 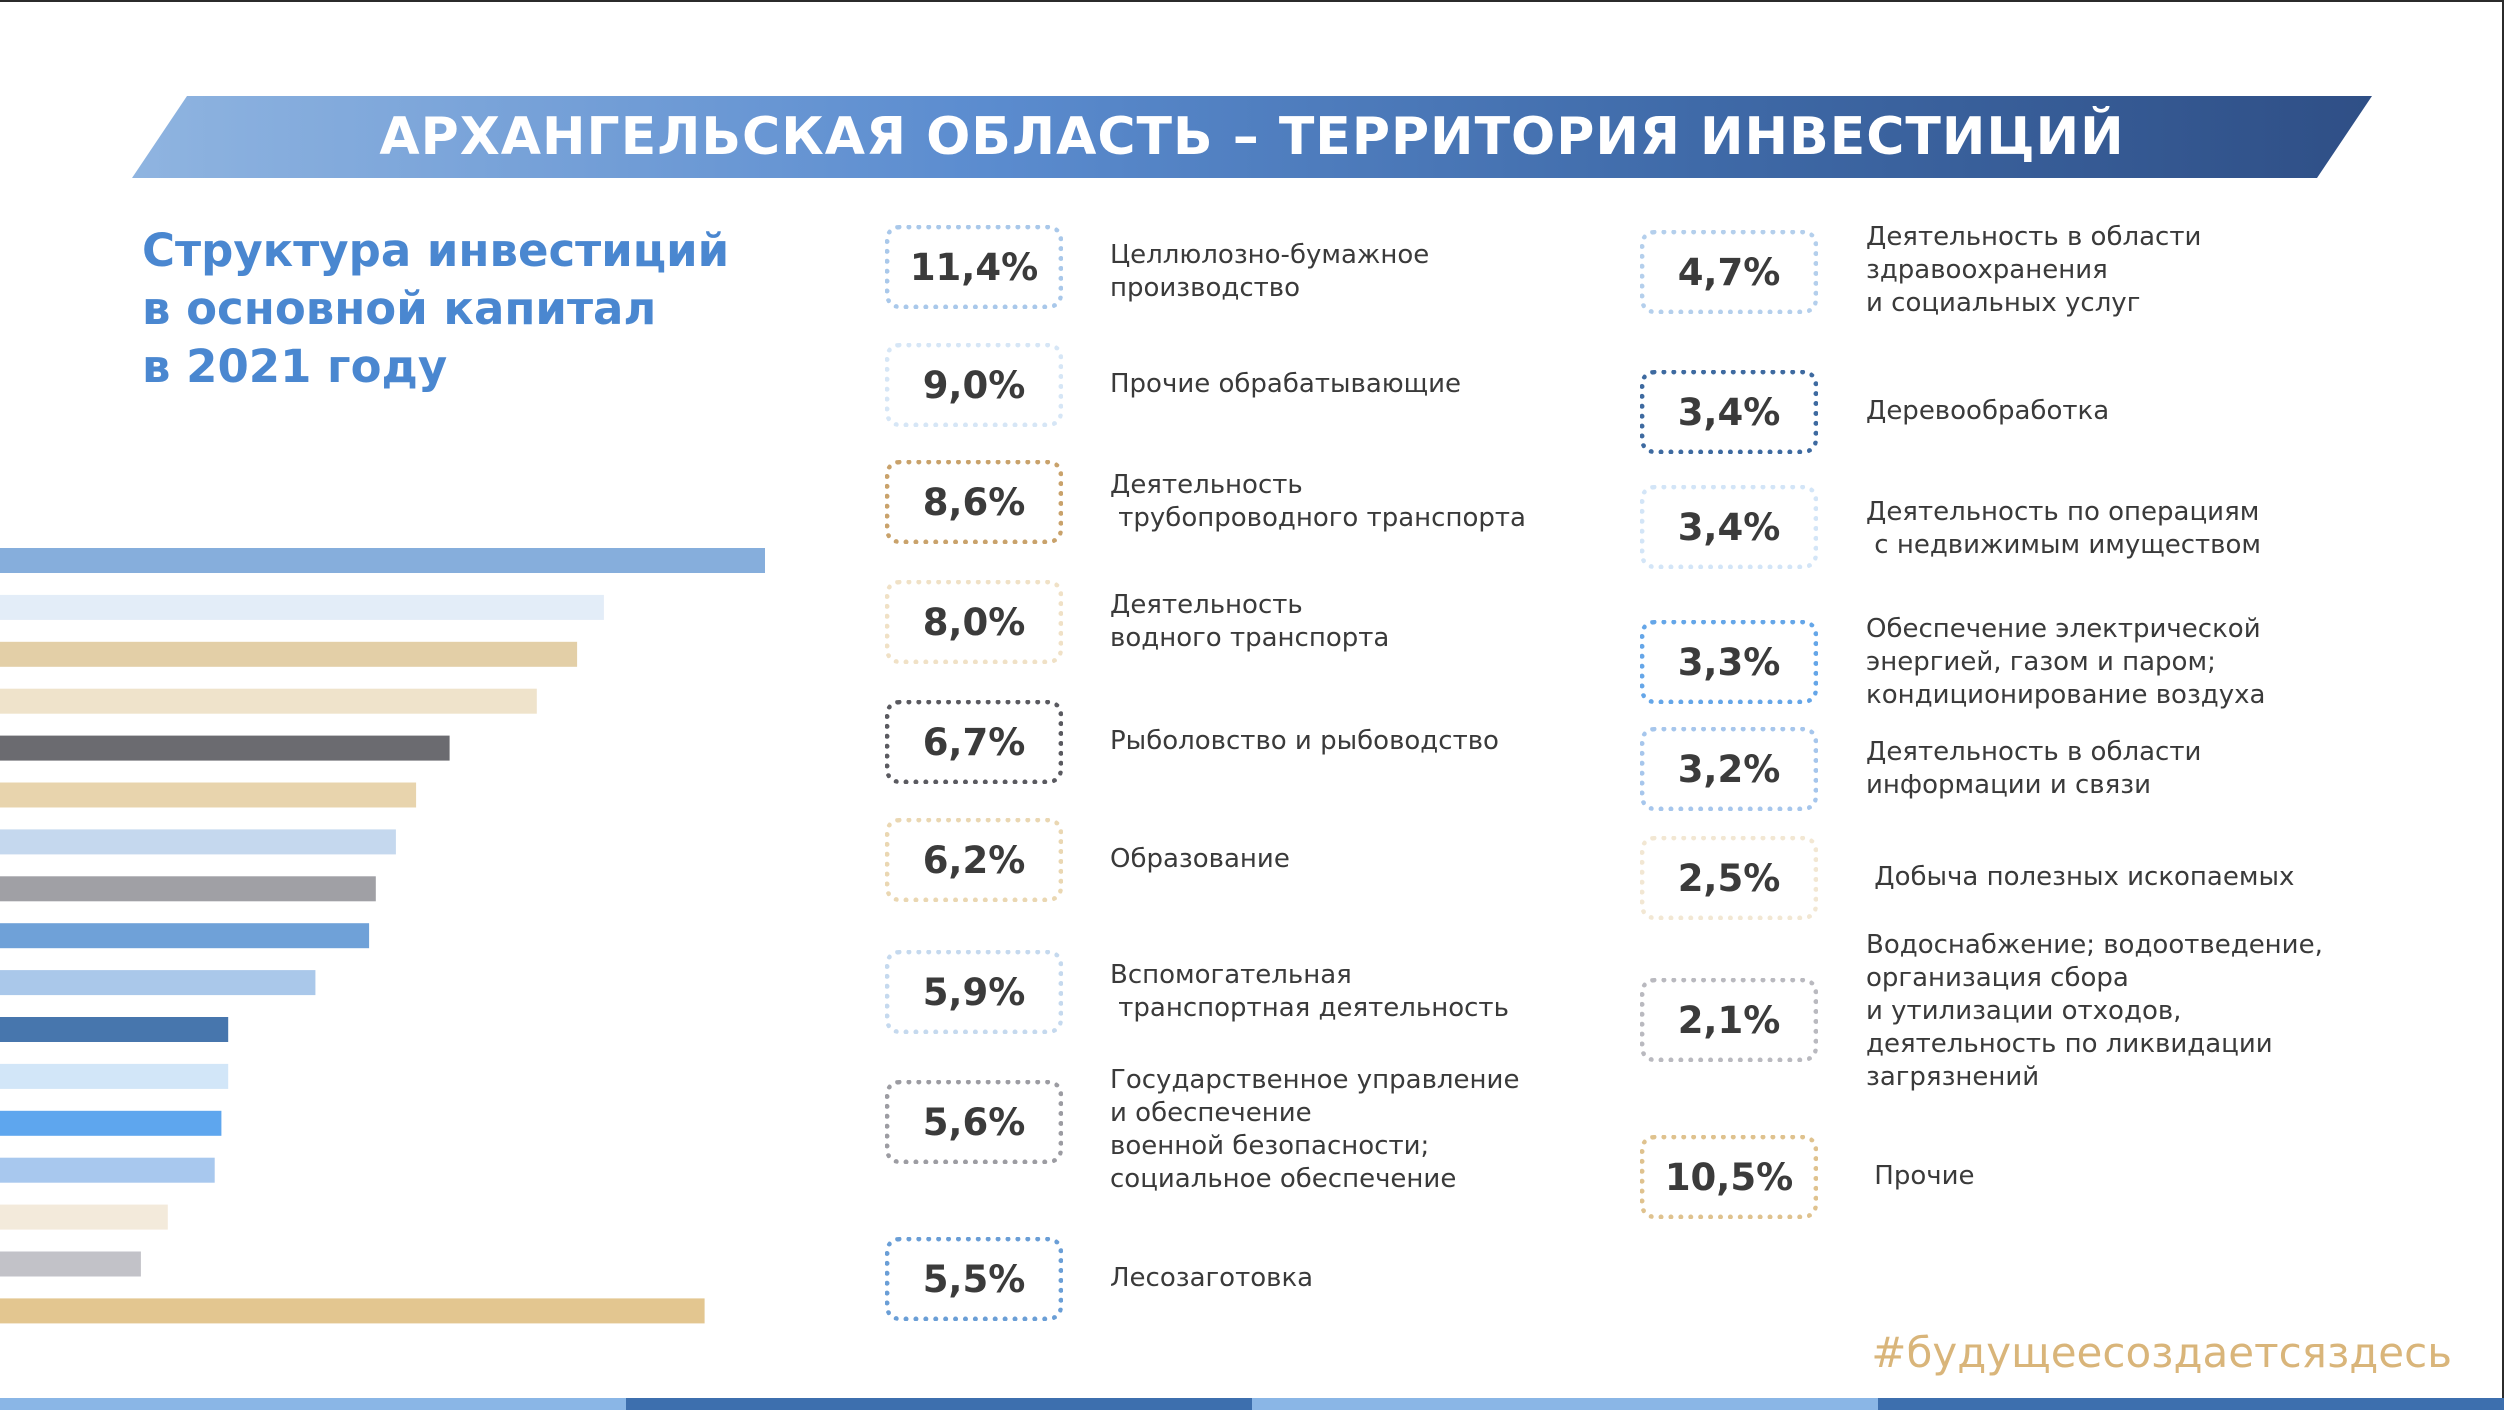 What do you see at coordinates (2041, 661) in the screenshot?
I see `legend-label-line: энергией, газом и паром;` at bounding box center [2041, 661].